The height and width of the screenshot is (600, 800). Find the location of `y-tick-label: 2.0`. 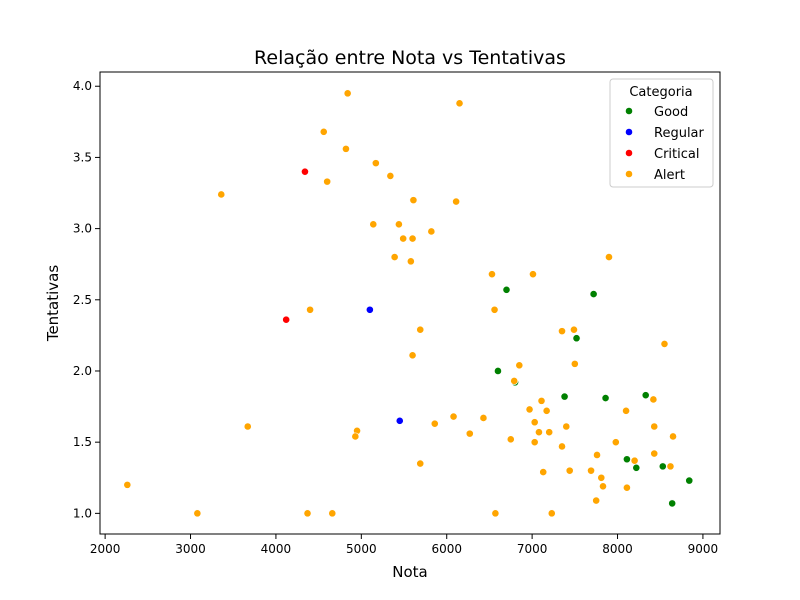

y-tick-label: 2.0 is located at coordinates (82, 371).